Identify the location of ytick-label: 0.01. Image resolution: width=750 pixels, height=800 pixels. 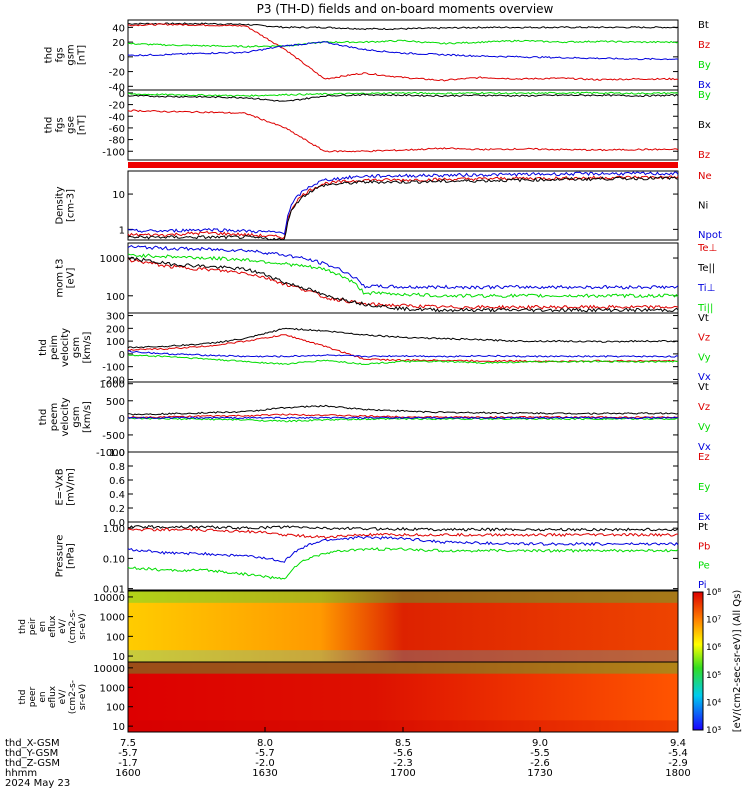
(114, 590).